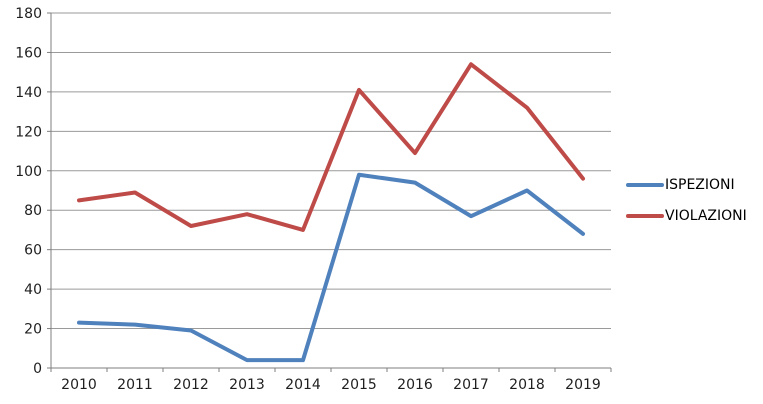 The height and width of the screenshot is (404, 763). What do you see at coordinates (471, 385) in the screenshot?
I see `x-tick-label: 2017` at bounding box center [471, 385].